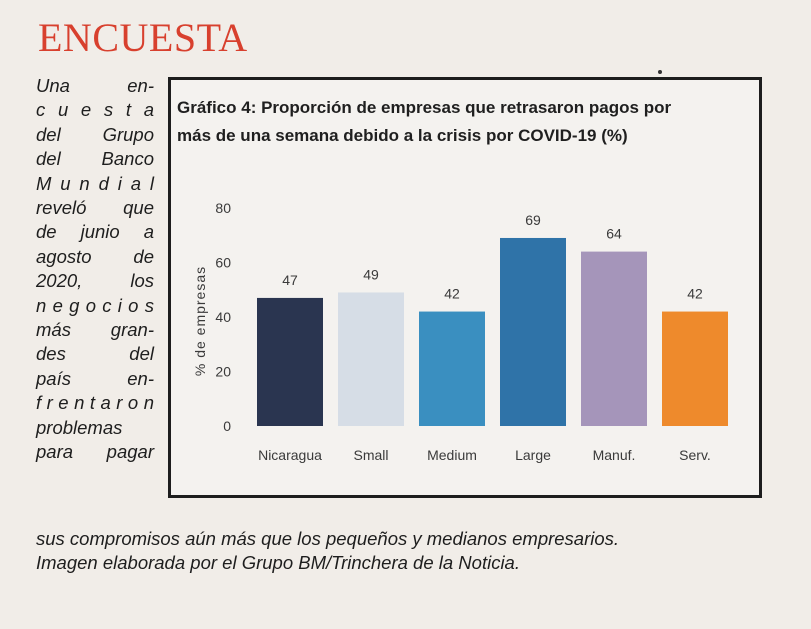 Image resolution: width=811 pixels, height=629 pixels. I want to click on bar-medium, so click(452, 368).